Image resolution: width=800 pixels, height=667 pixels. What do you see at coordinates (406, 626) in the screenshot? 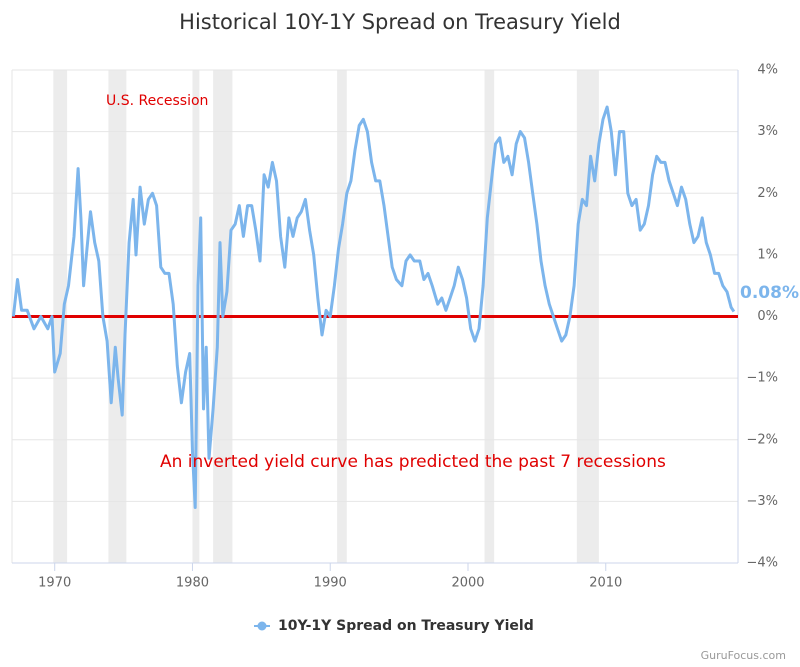
I see `legend-label: 10Y-1Y Spread on Treasury Yield` at bounding box center [406, 626].